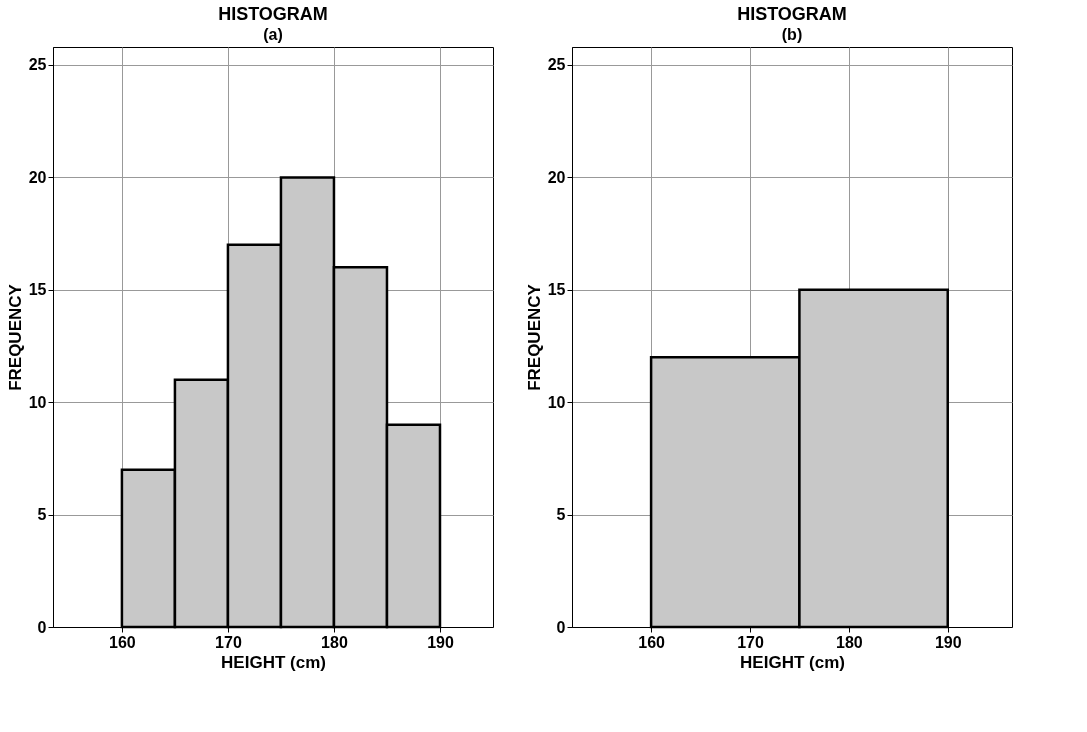 This screenshot has height=732, width=1087. Describe the element at coordinates (273, 34) in the screenshot. I see `chart-subtitle: (a)` at that location.